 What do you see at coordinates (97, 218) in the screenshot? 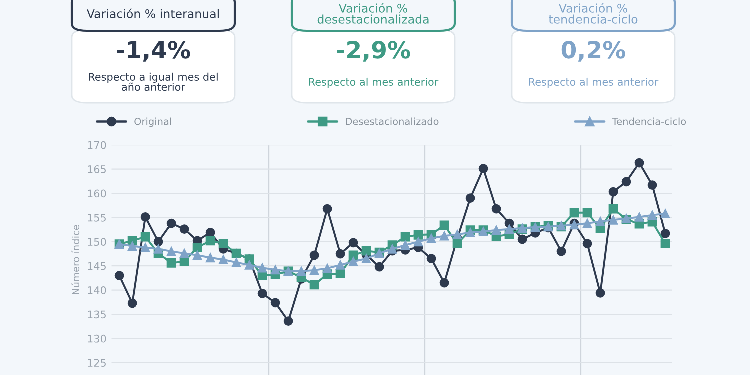
I see `y-tick-label: 155` at bounding box center [97, 218].